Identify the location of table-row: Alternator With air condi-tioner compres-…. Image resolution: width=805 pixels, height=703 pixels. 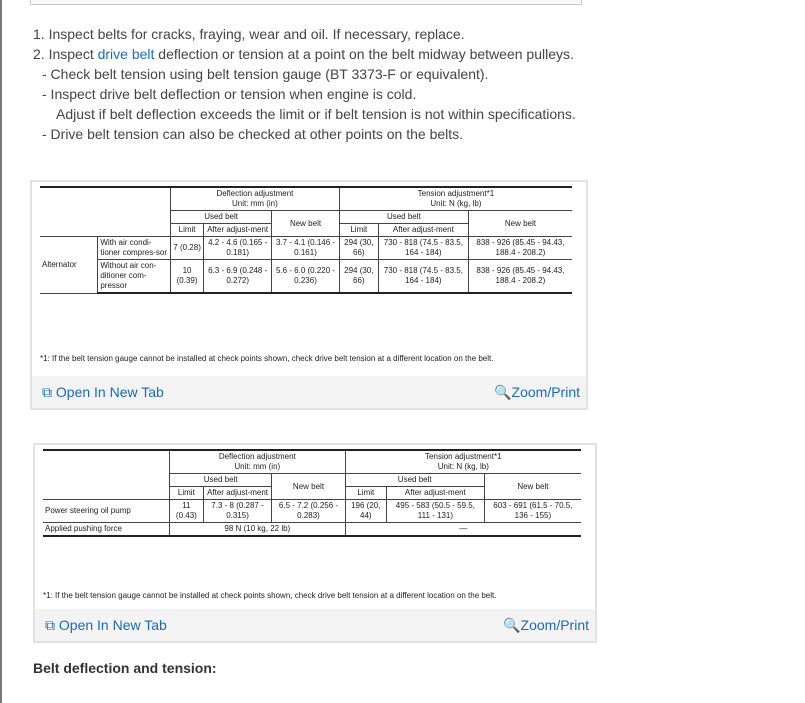
(306, 265).